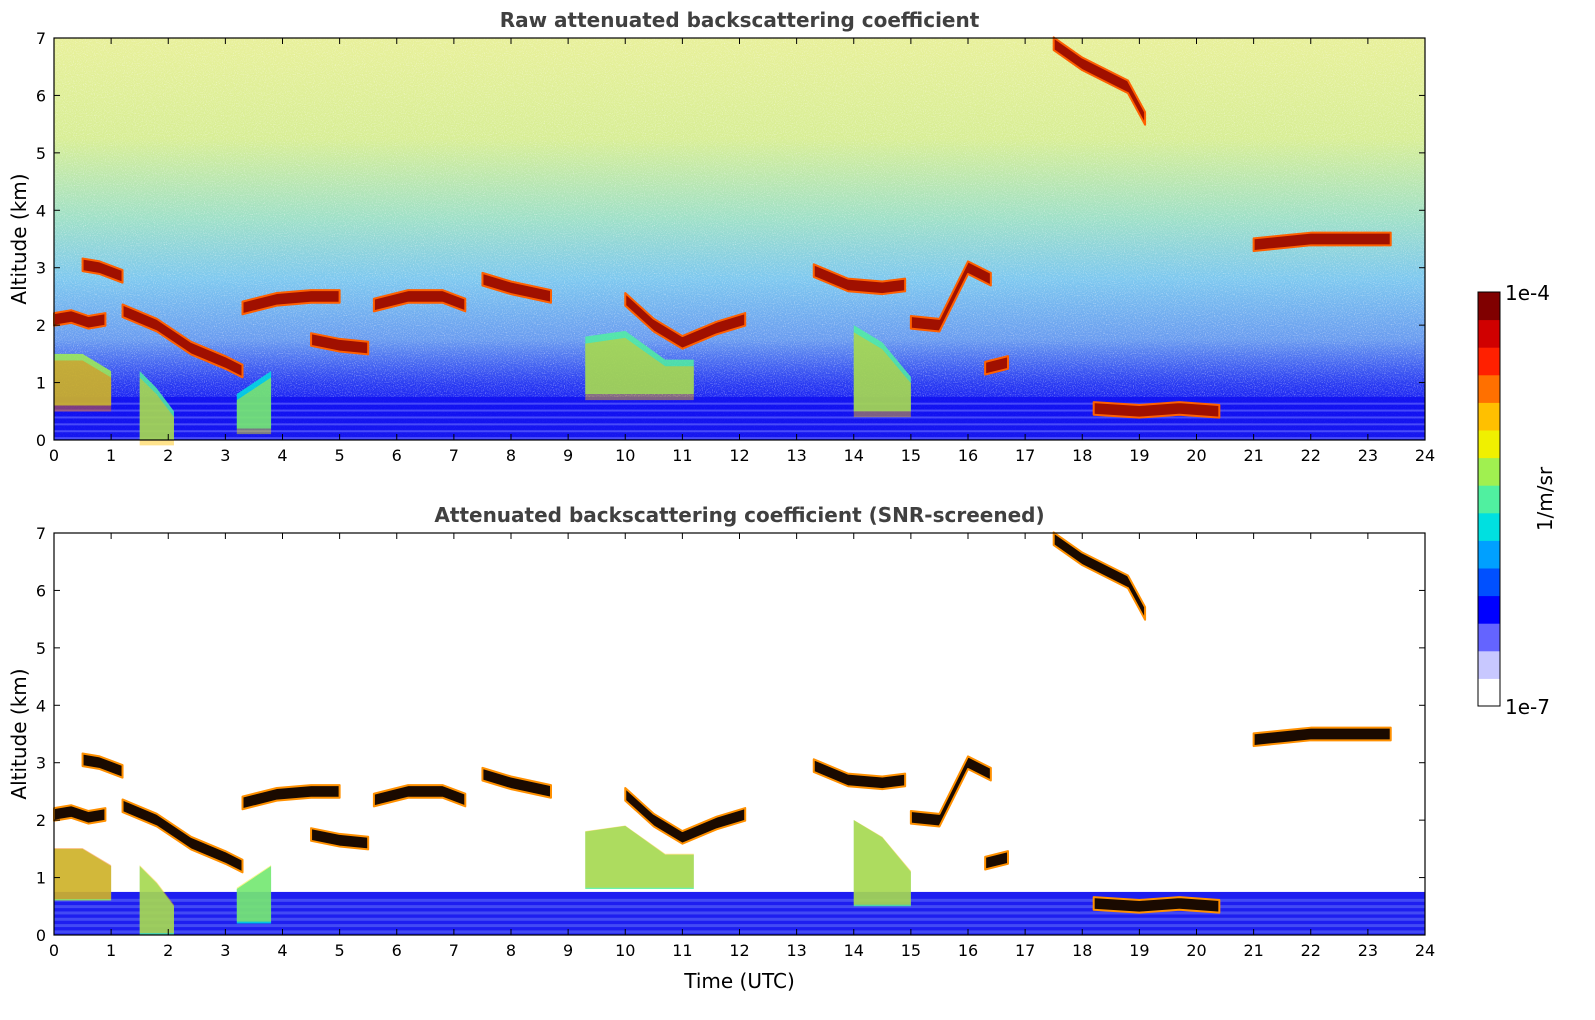 This screenshot has height=1020, width=1595. I want to click on x-tick-label: 11, so click(682, 950).